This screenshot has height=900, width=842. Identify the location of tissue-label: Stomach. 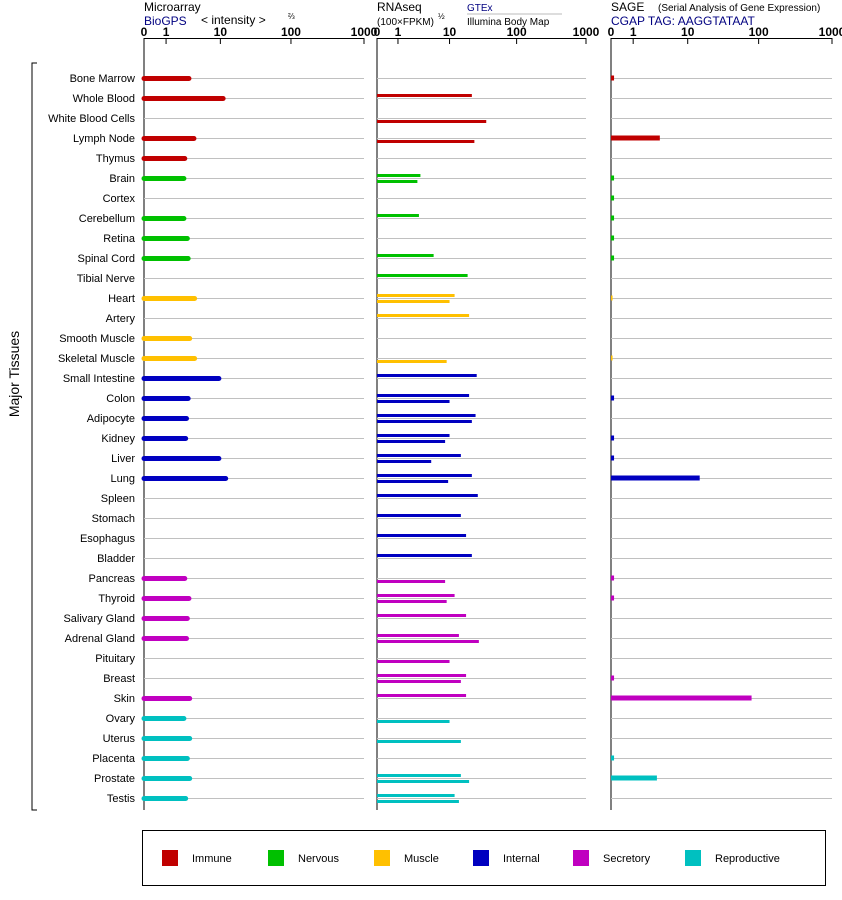
(113, 519).